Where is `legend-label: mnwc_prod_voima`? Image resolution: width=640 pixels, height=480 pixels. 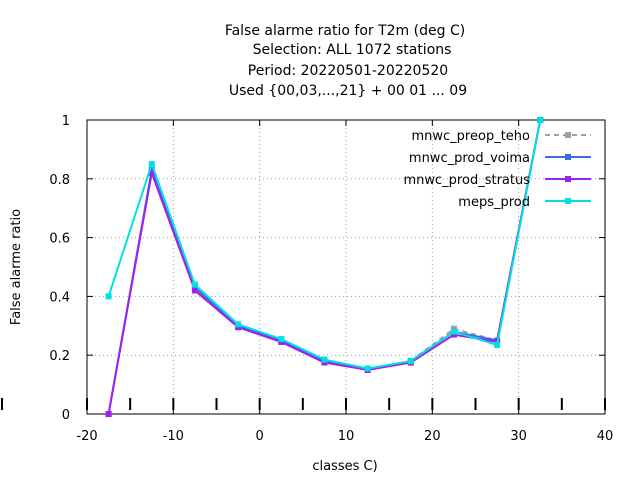
legend-label: mnwc_prod_voima is located at coordinates (469, 158).